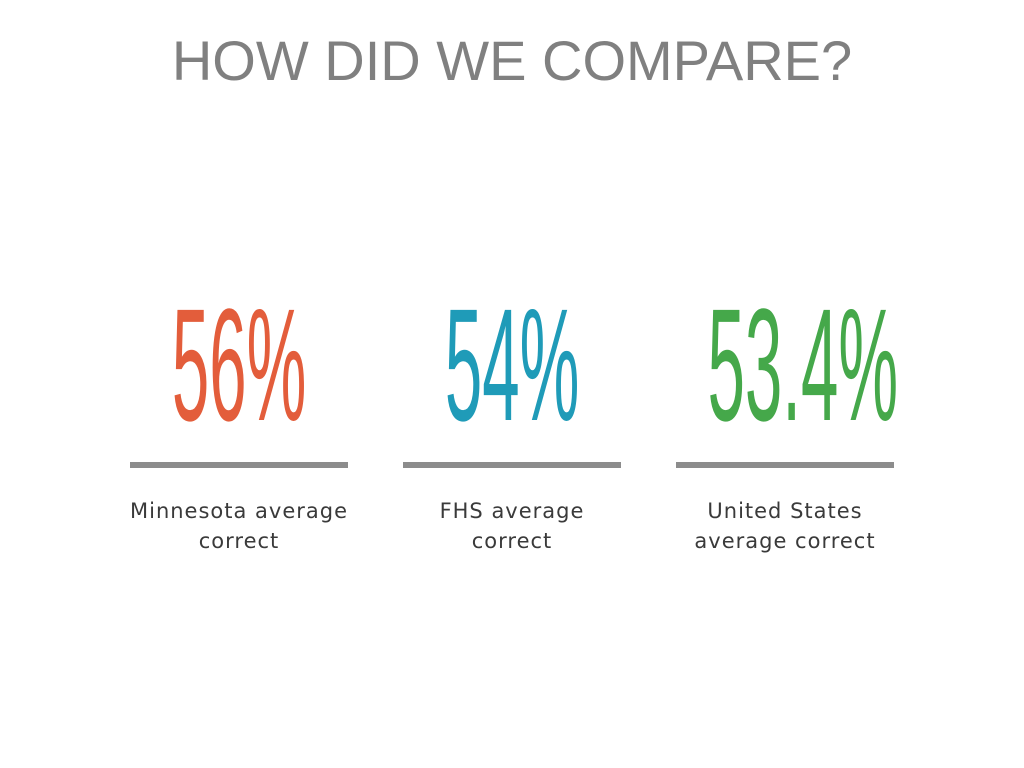 Image resolution: width=1024 pixels, height=768 pixels. What do you see at coordinates (785, 541) in the screenshot?
I see `stat-label-line: average correct` at bounding box center [785, 541].